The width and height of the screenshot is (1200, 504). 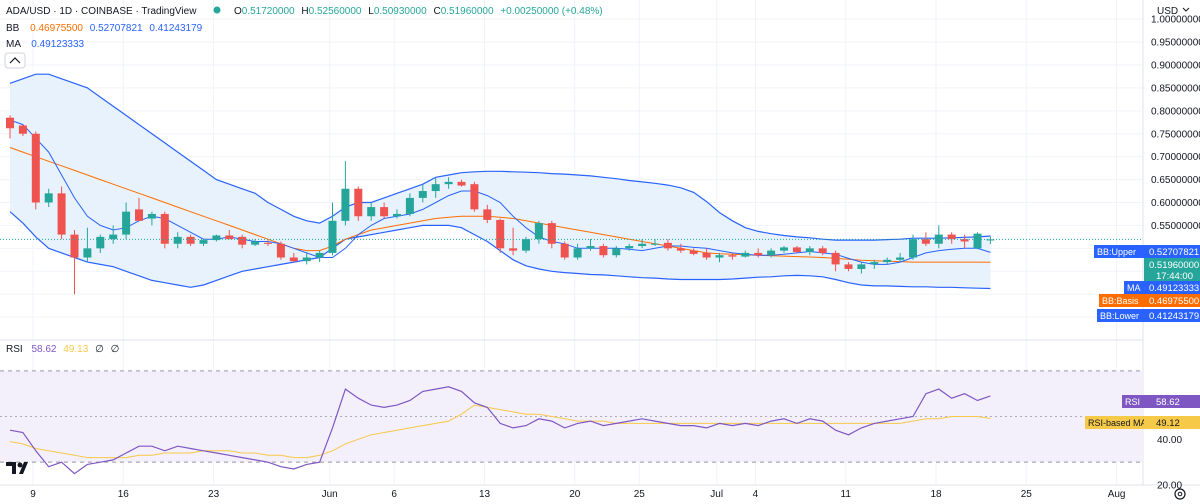 I want to click on time-tick-label: 20, so click(x=575, y=494).